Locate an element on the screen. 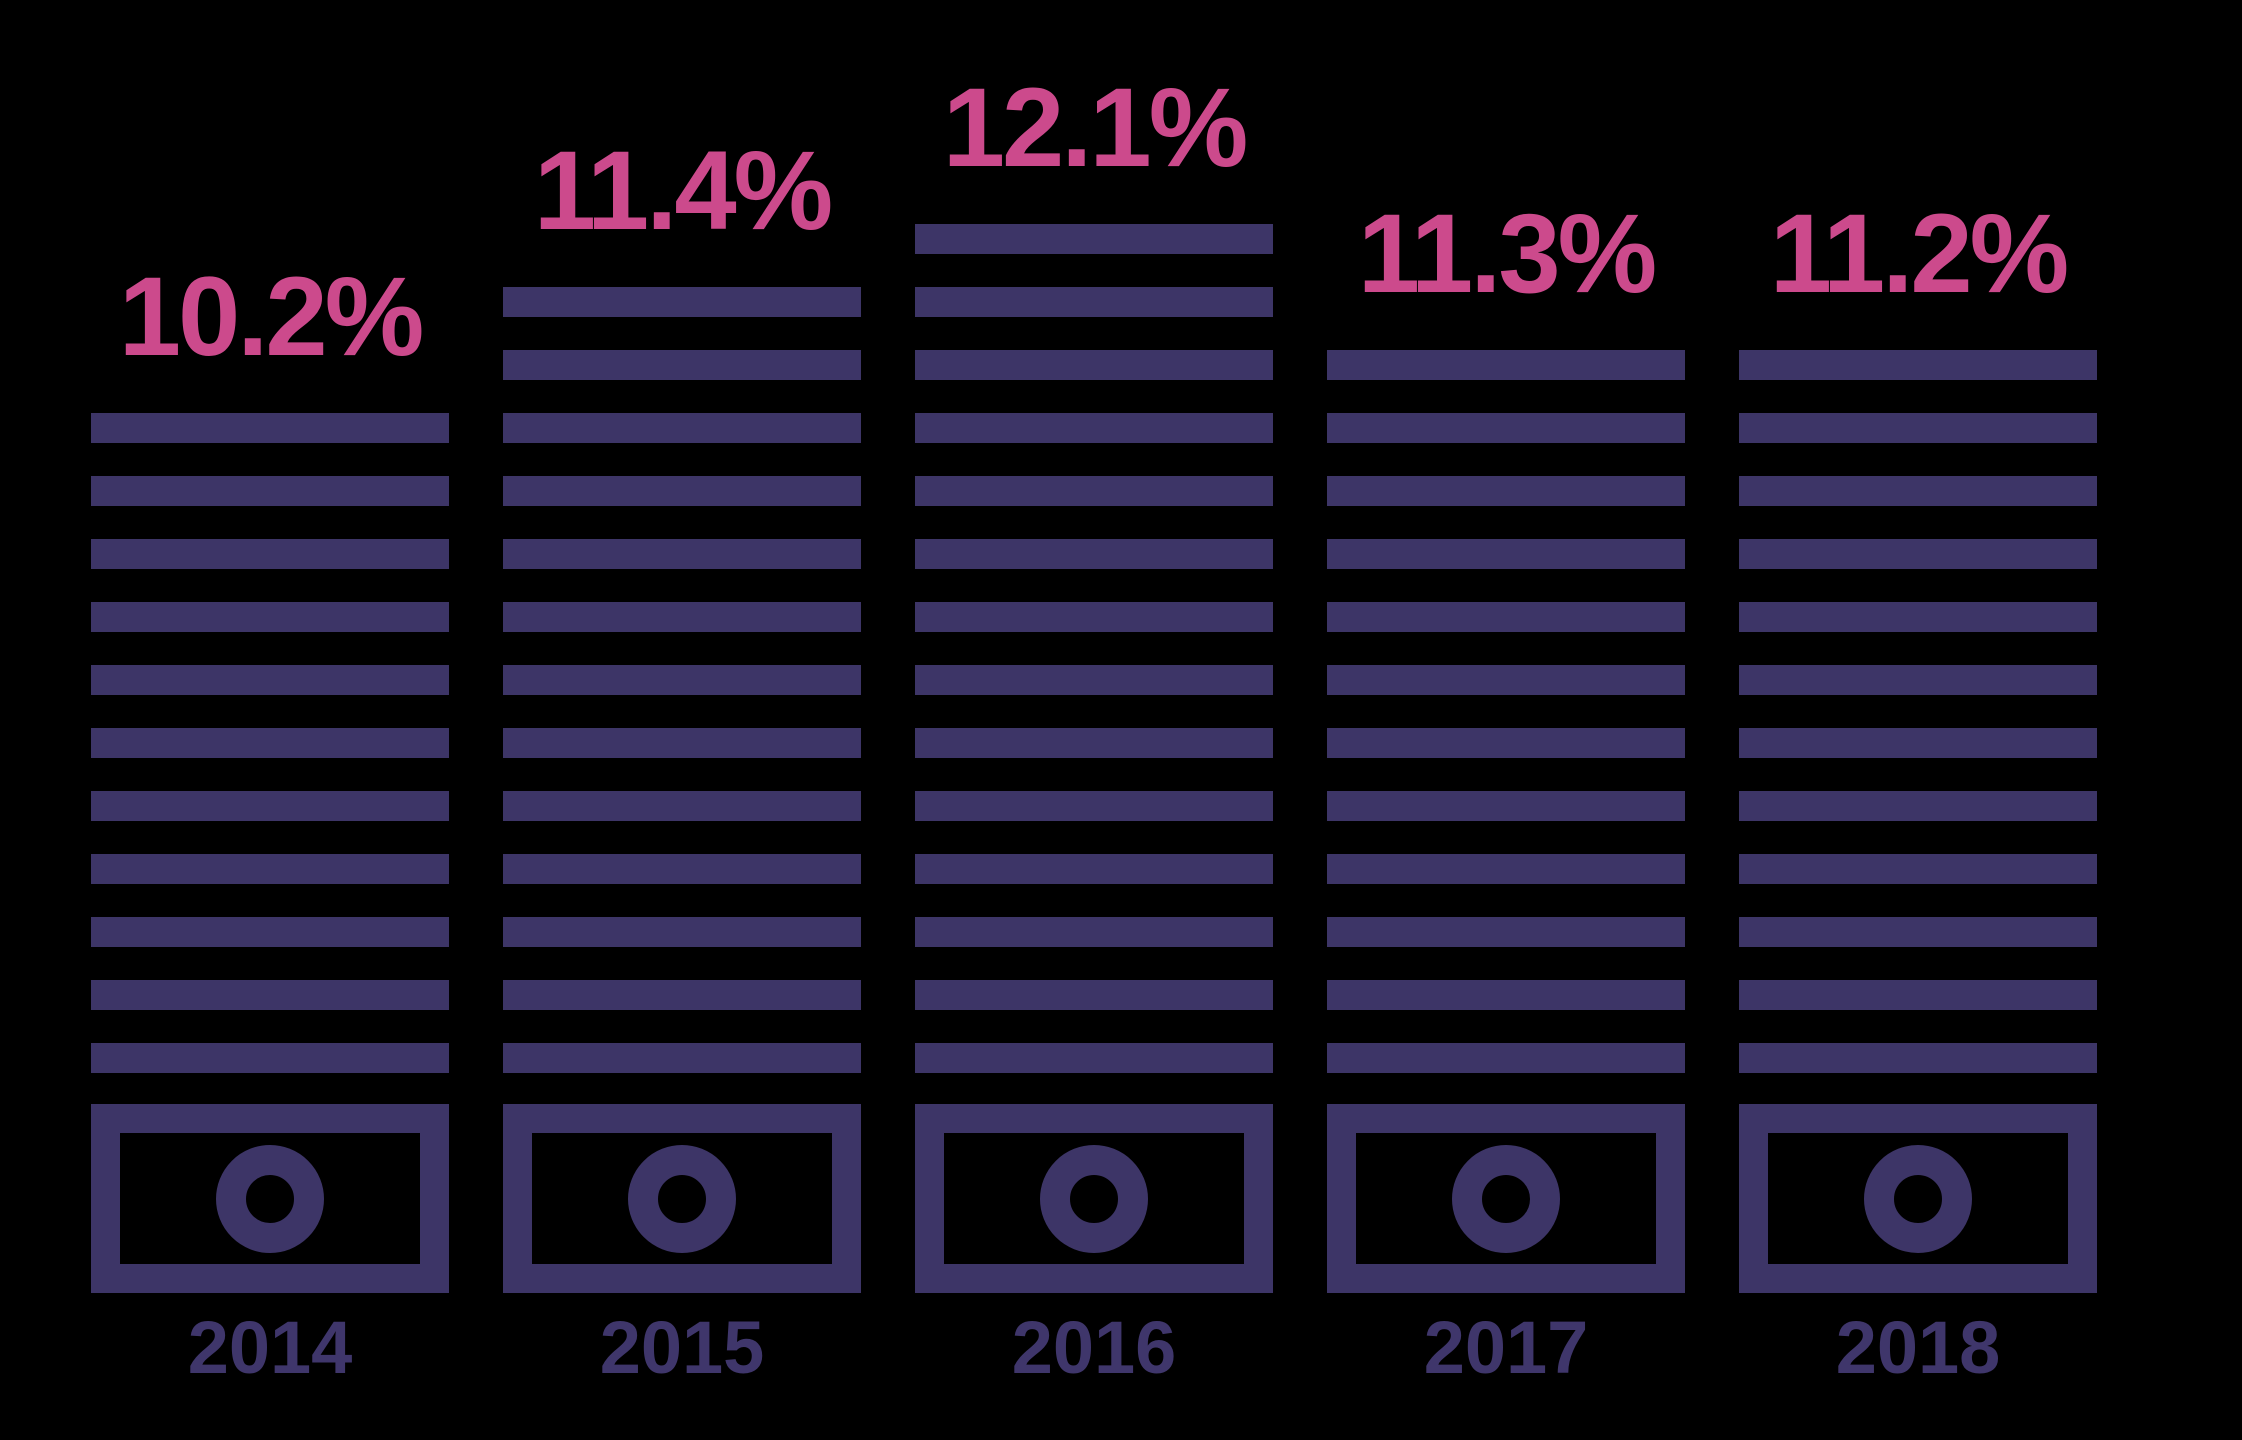 This screenshot has width=2242, height=1440. bar-column-2018: 11.2% 2018 is located at coordinates (1918, 791).